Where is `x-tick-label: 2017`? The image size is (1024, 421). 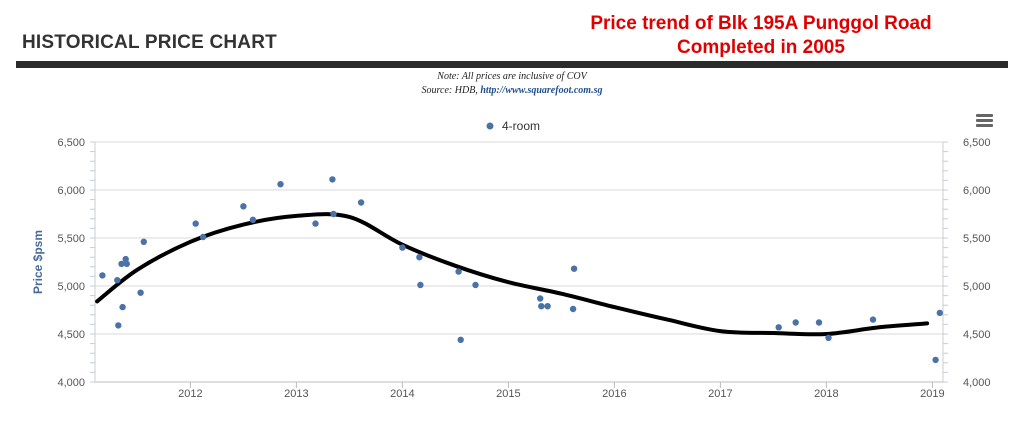 x-tick-label: 2017 is located at coordinates (720, 394).